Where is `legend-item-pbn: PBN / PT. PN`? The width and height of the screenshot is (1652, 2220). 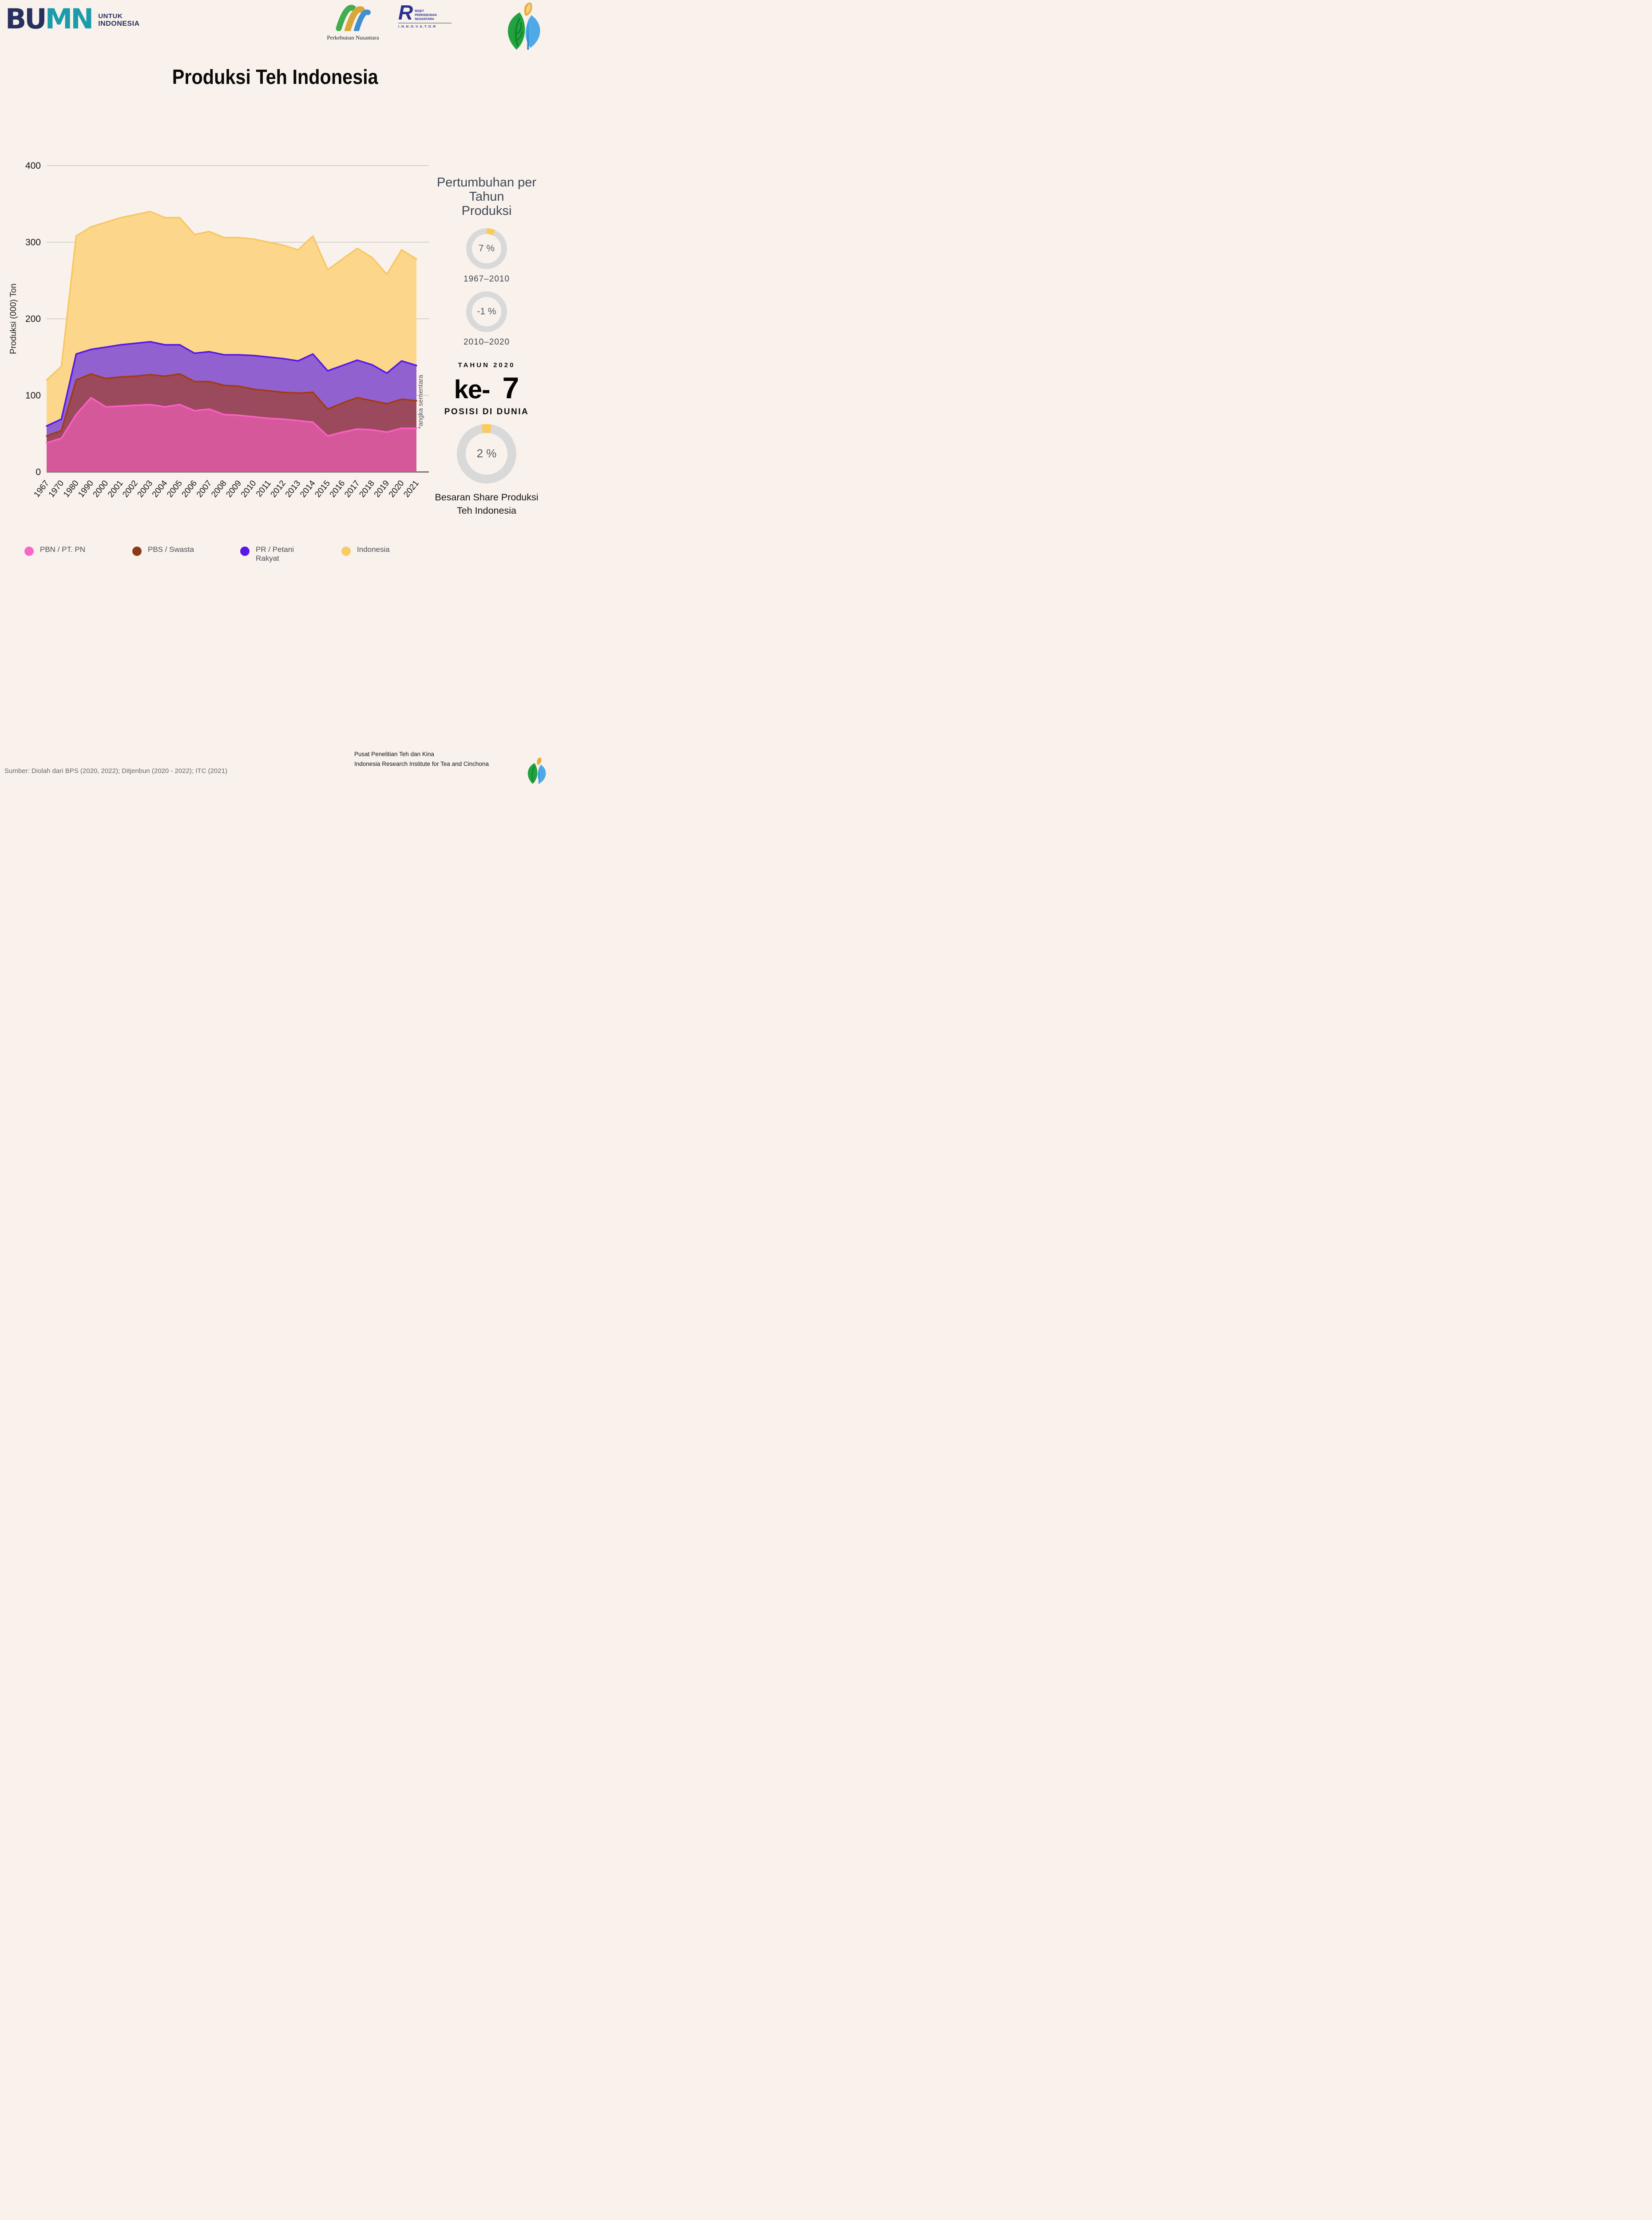
legend-item-pbn: PBN / PT. PN is located at coordinates (78, 554).